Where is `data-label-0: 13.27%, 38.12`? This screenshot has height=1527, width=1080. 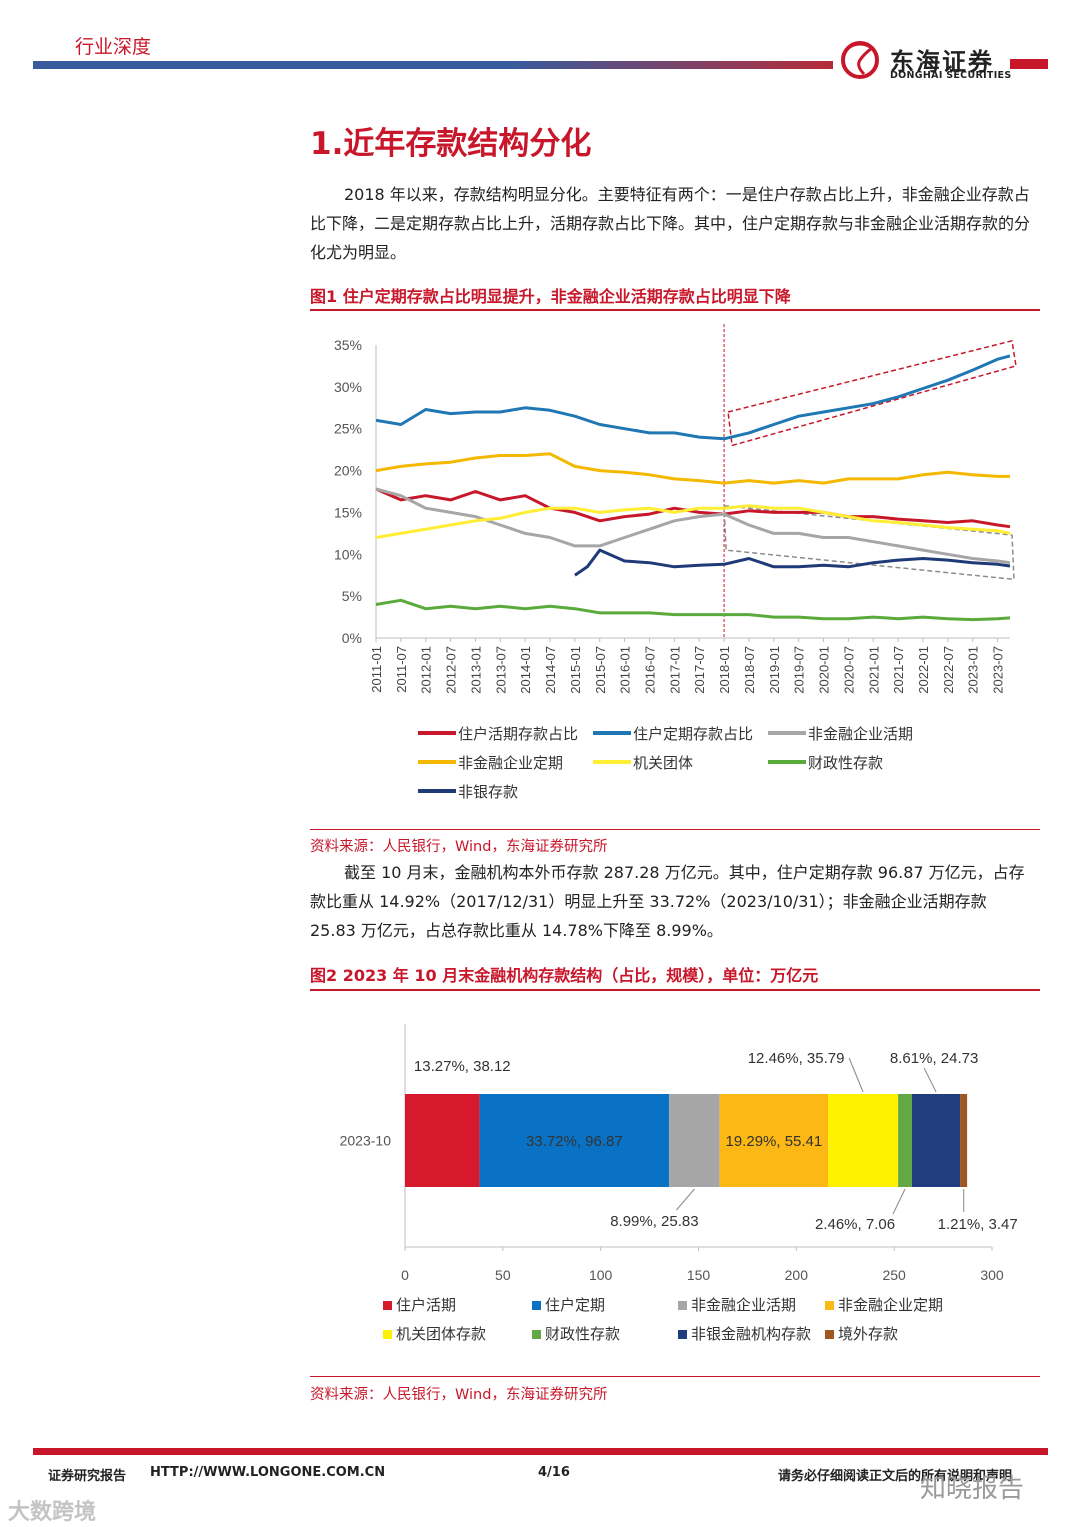
data-label-0: 13.27%, 38.12 is located at coordinates (462, 1066).